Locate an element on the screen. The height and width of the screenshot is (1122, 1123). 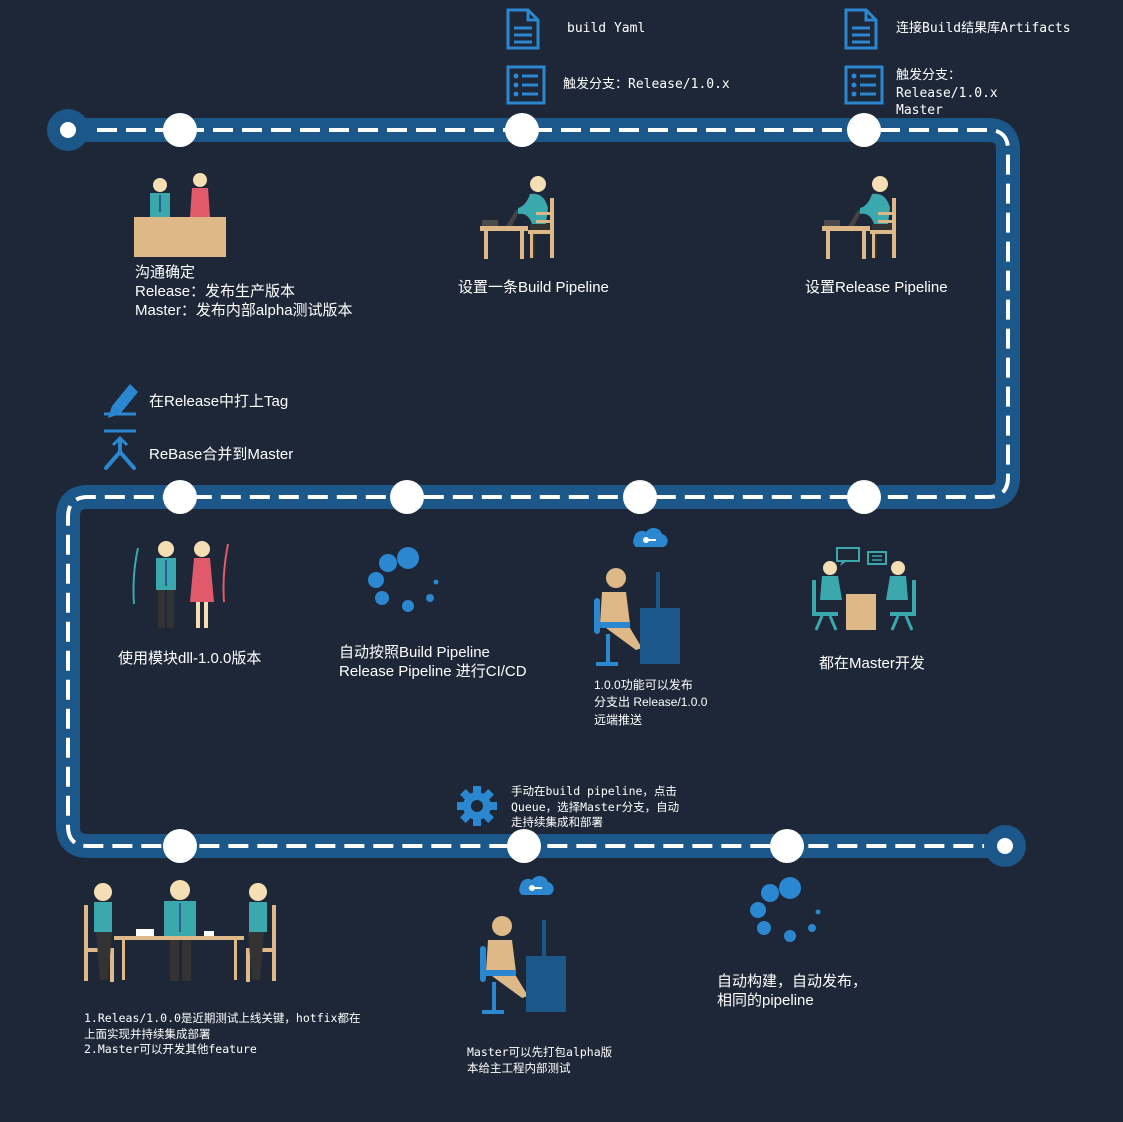
node-auto-build is located at coordinates (787, 846).